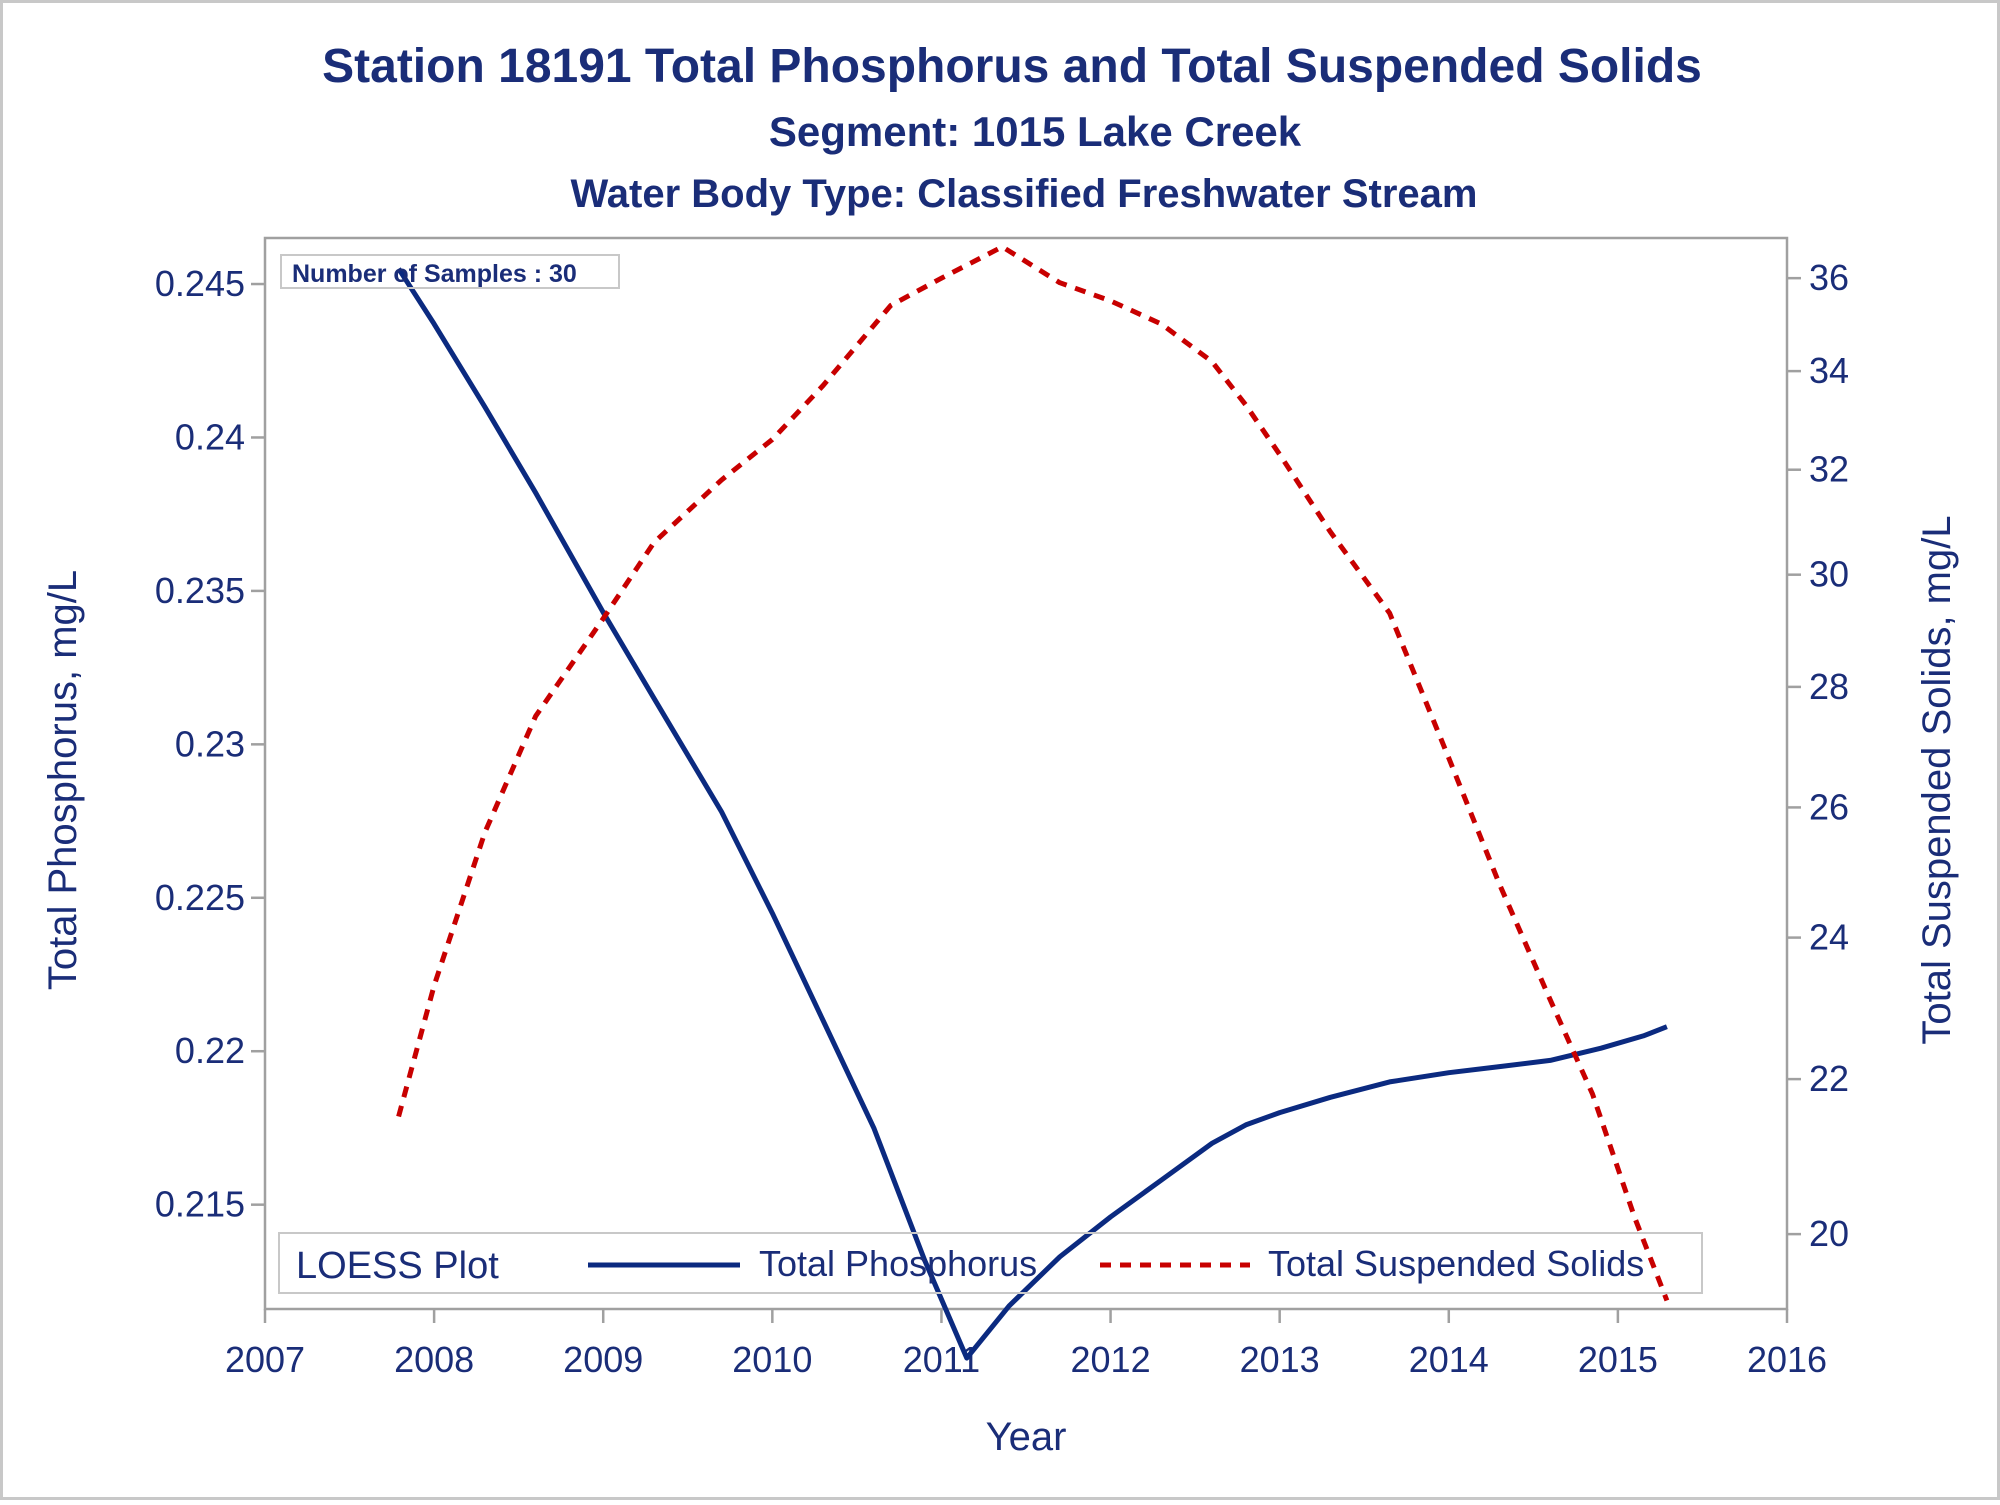 The width and height of the screenshot is (2000, 1505). What do you see at coordinates (1456, 1263) in the screenshot?
I see `legend-label-tss: Total Suspended Solids` at bounding box center [1456, 1263].